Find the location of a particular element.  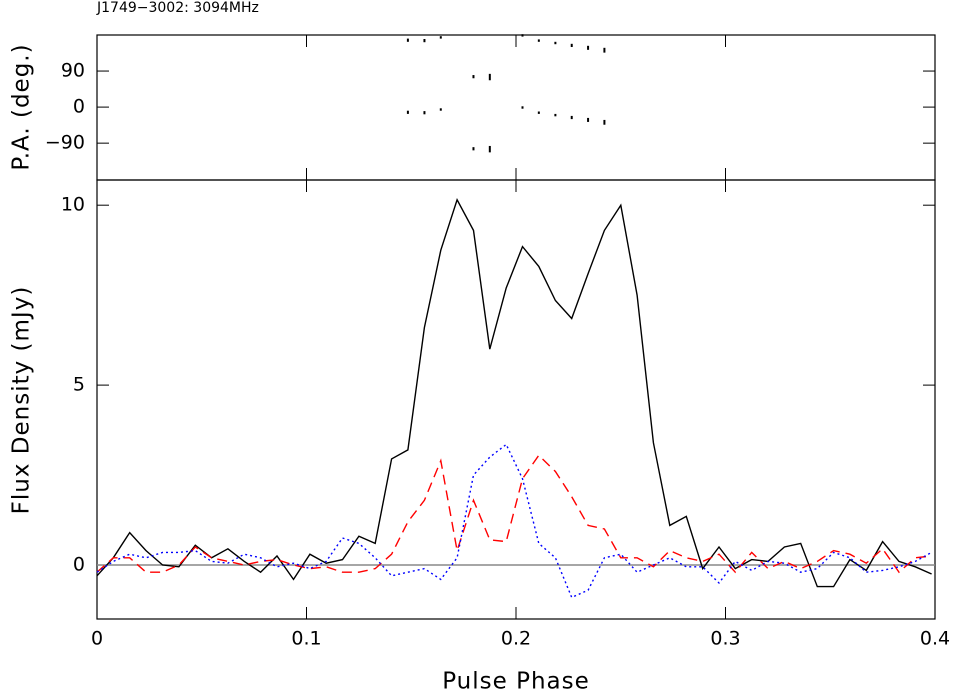

x-tick-label: 0.1 is located at coordinates (306, 639).